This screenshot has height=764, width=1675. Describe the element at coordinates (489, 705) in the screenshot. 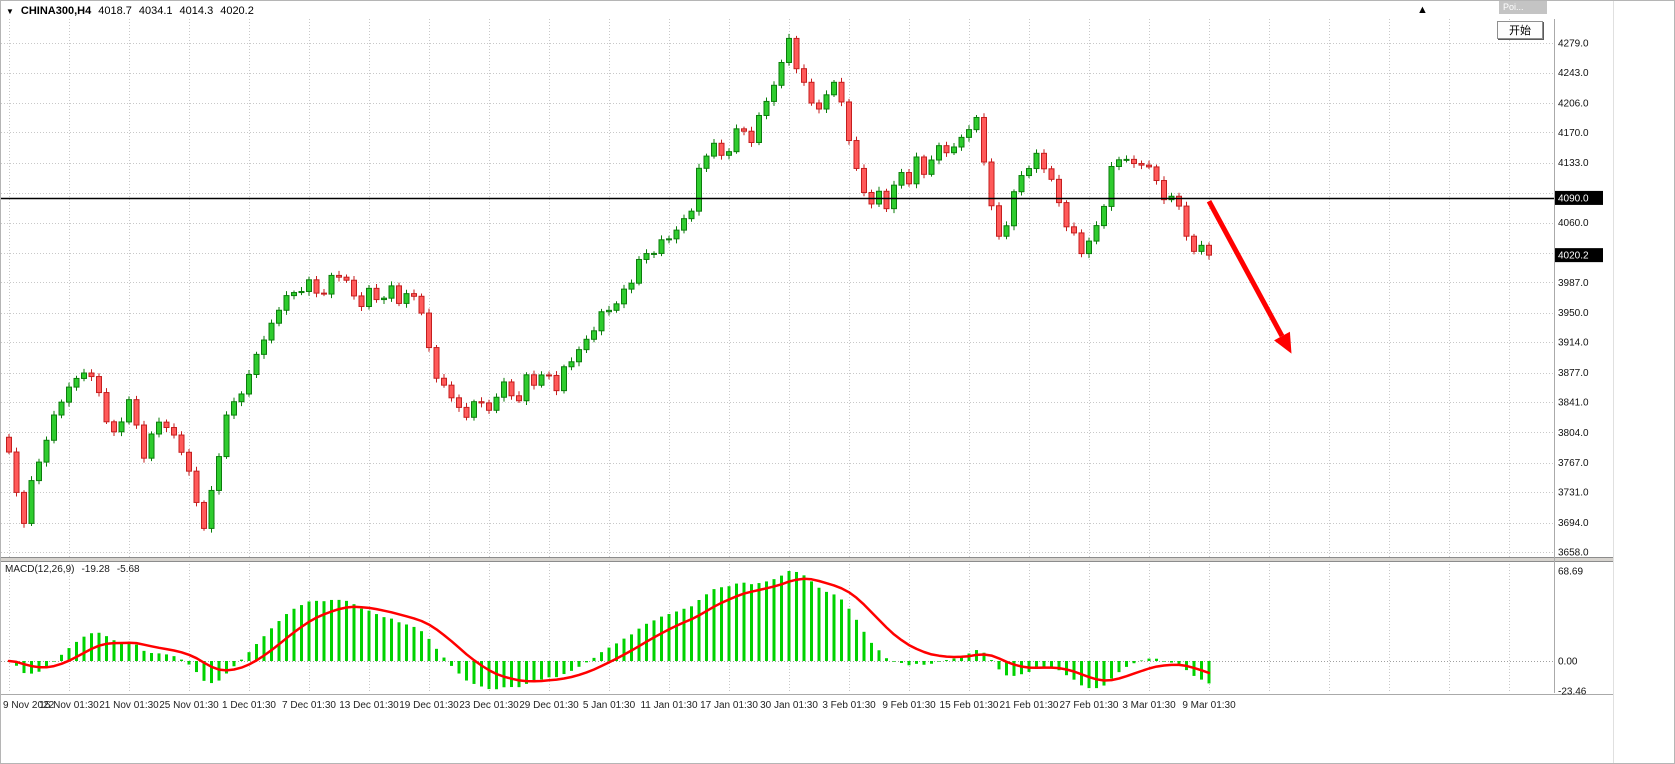

I see `svg-text: 23 Dec 01:30` at that location.